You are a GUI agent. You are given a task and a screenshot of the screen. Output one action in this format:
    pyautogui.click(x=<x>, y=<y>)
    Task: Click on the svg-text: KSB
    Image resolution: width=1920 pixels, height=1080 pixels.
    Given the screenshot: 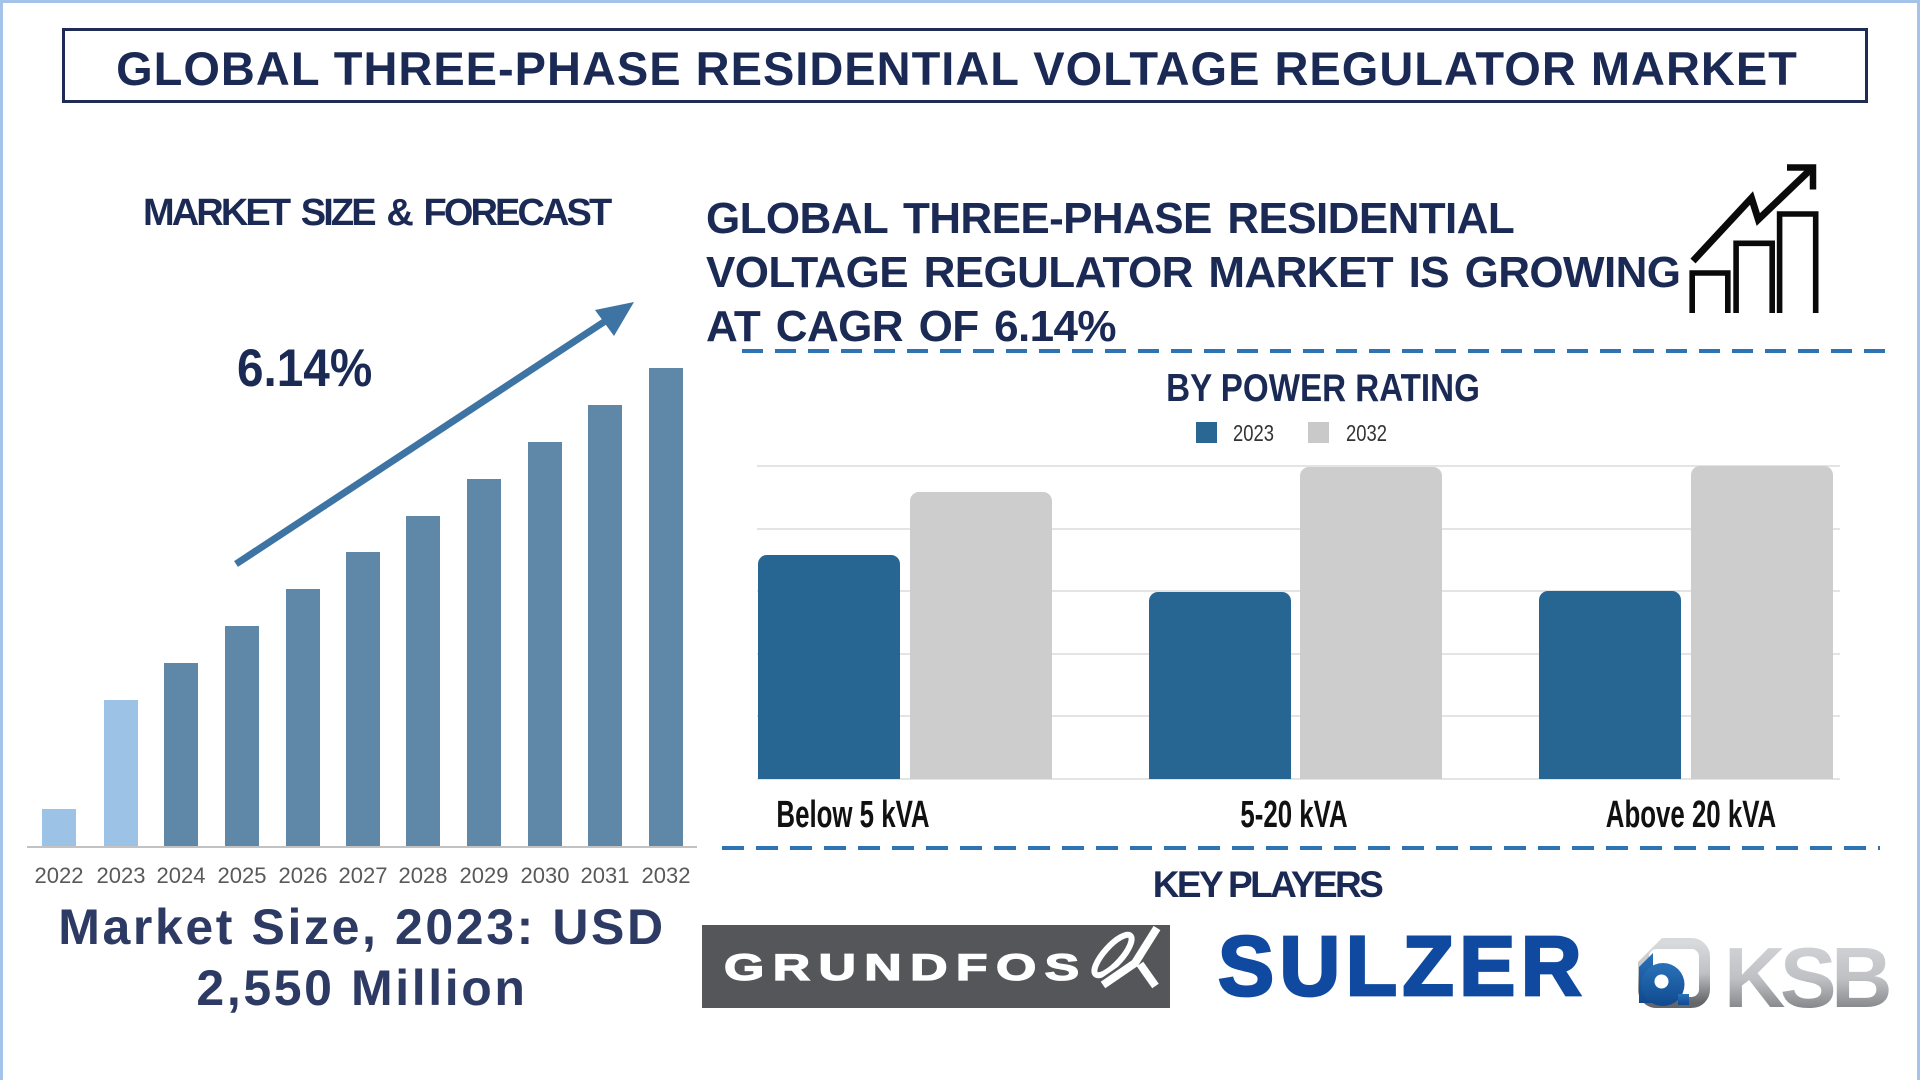 What is the action you would take?
    pyautogui.click(x=1806, y=975)
    